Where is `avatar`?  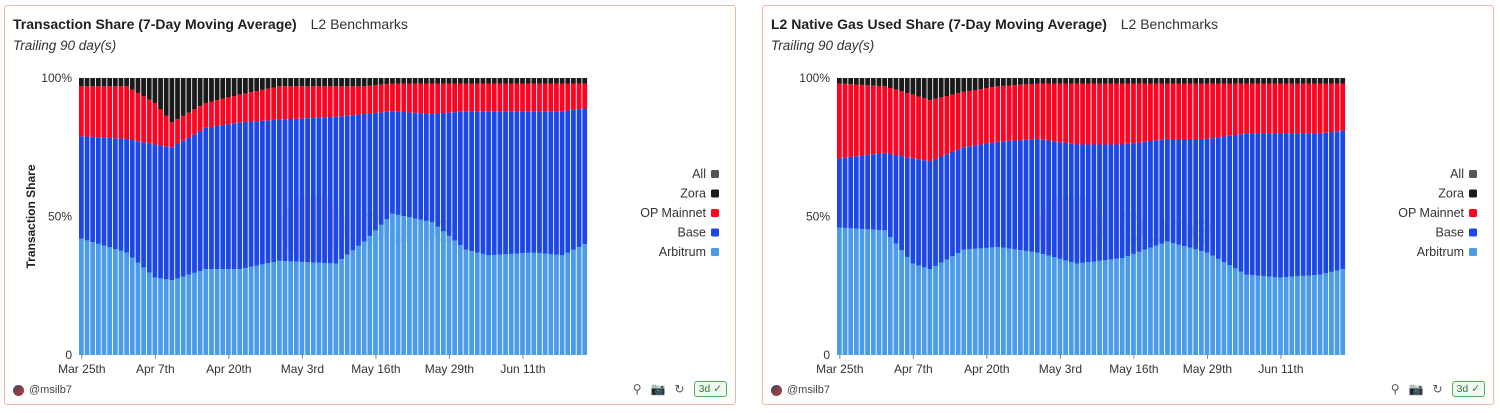 avatar is located at coordinates (776, 390).